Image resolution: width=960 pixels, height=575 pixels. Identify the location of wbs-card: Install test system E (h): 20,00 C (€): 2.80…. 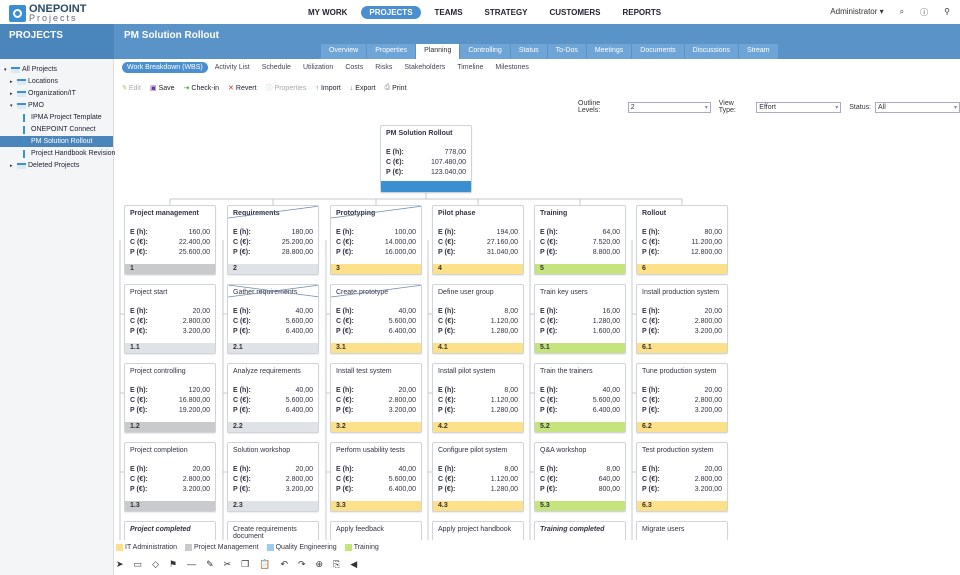
(376, 398).